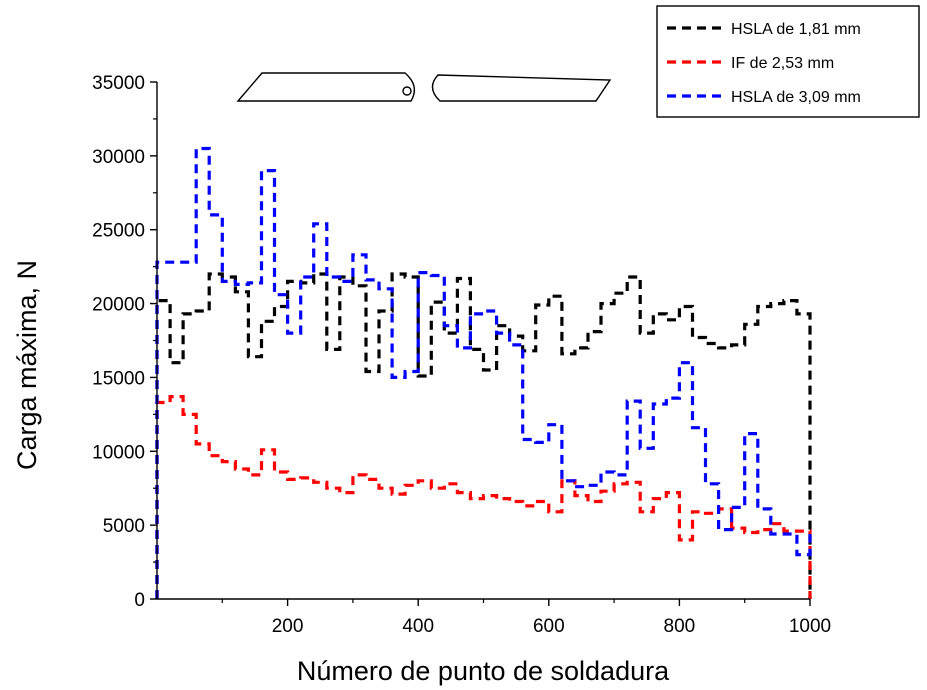  What do you see at coordinates (782, 63) in the screenshot?
I see `legend-label-1: IF de 2,53 mm` at bounding box center [782, 63].